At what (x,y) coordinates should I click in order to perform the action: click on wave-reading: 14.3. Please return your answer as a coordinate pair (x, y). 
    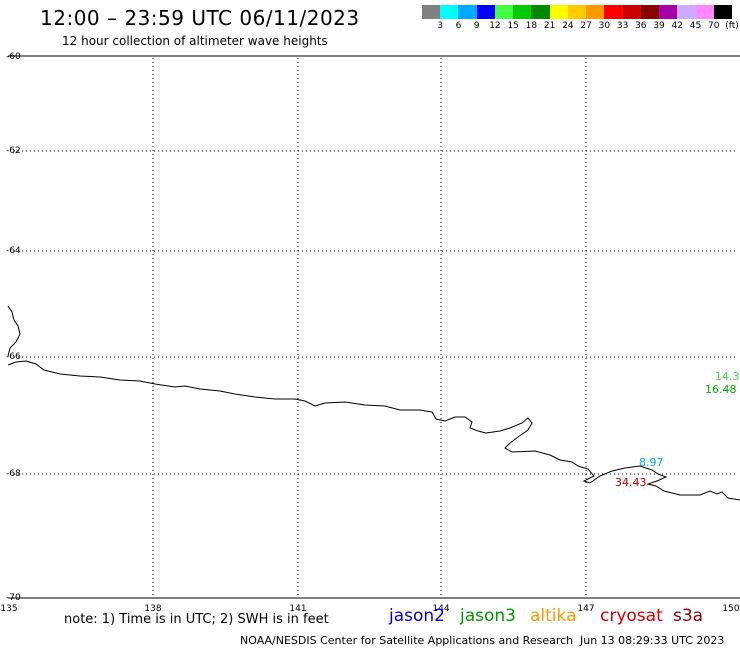
    Looking at the image, I should click on (727, 376).